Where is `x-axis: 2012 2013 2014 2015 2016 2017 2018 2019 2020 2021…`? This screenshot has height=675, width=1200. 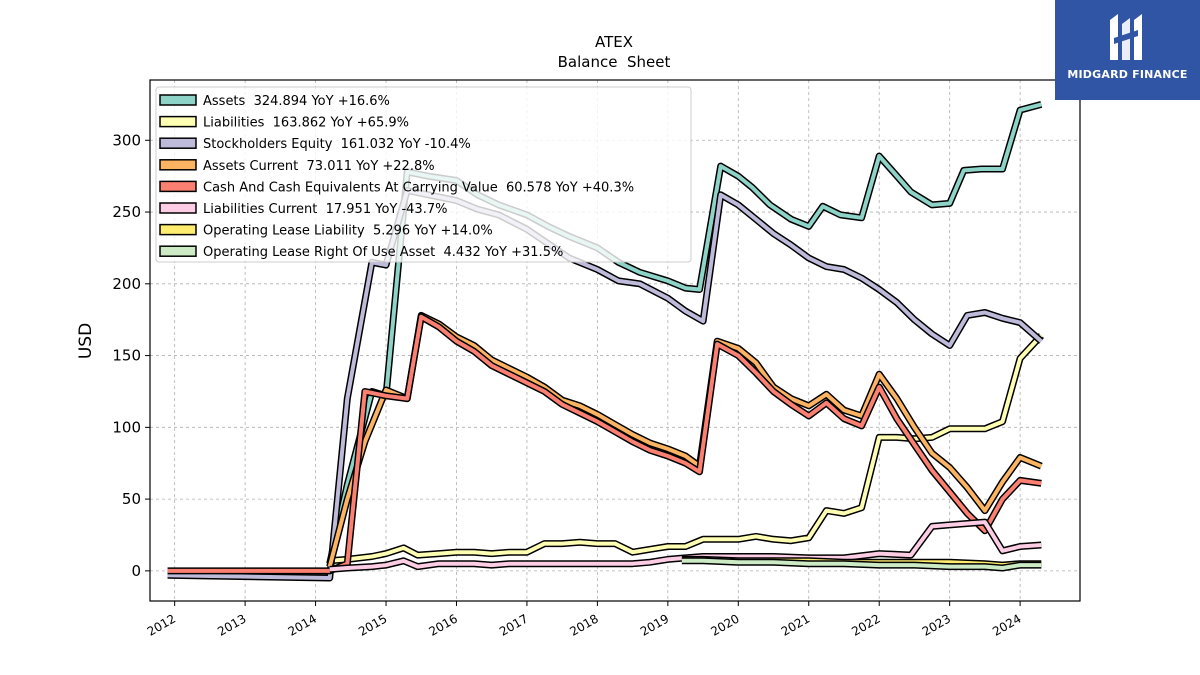 x-axis: 2012 2013 2014 2015 2016 2017 2018 2019 2020 2021… is located at coordinates (584, 620).